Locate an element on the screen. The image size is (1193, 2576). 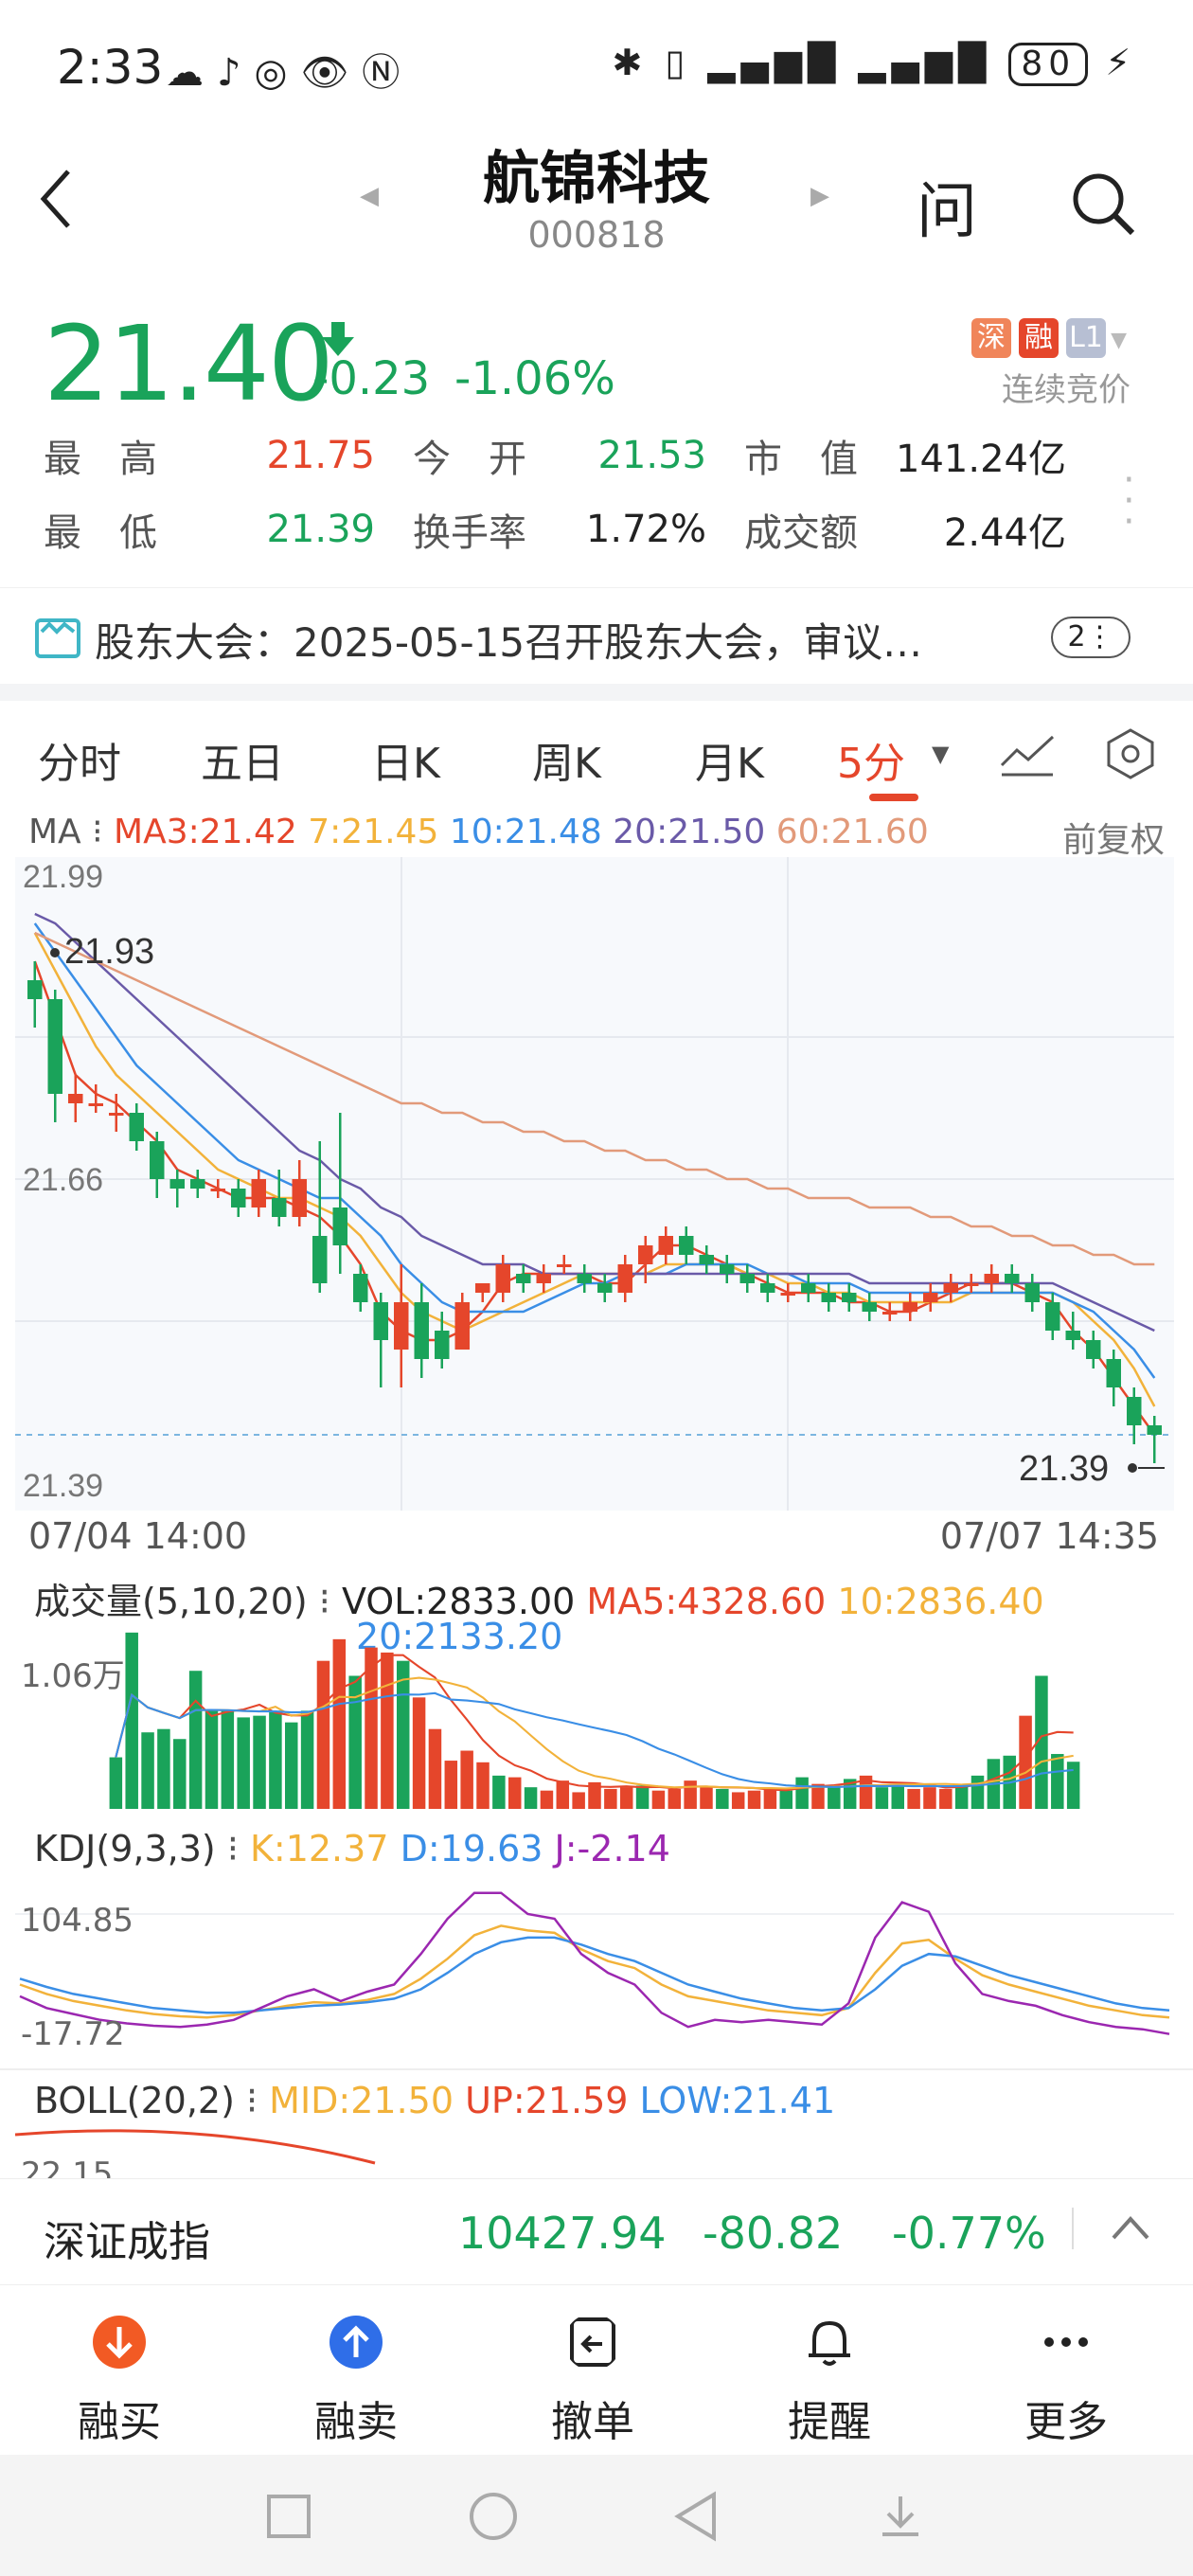
stock-name: 航锦科技 is located at coordinates (596, 179).